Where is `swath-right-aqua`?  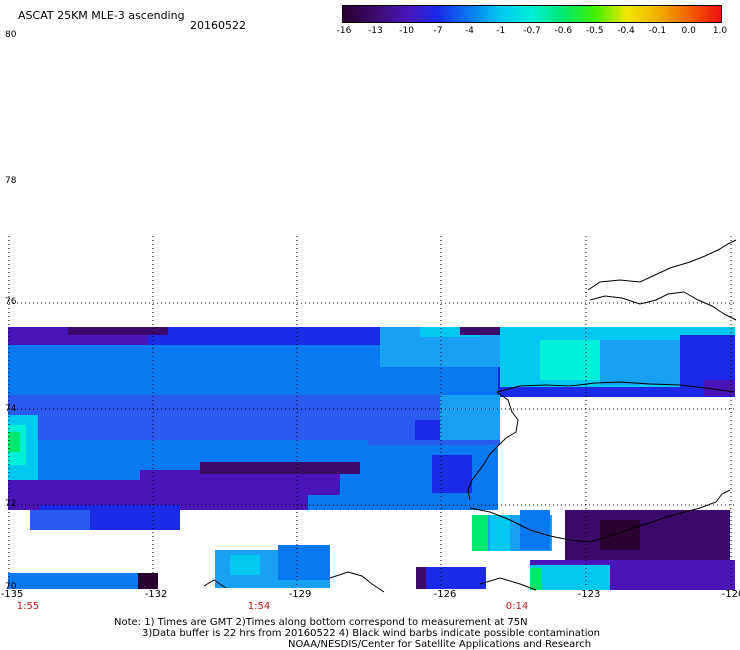
swath-right-aqua is located at coordinates (570, 360).